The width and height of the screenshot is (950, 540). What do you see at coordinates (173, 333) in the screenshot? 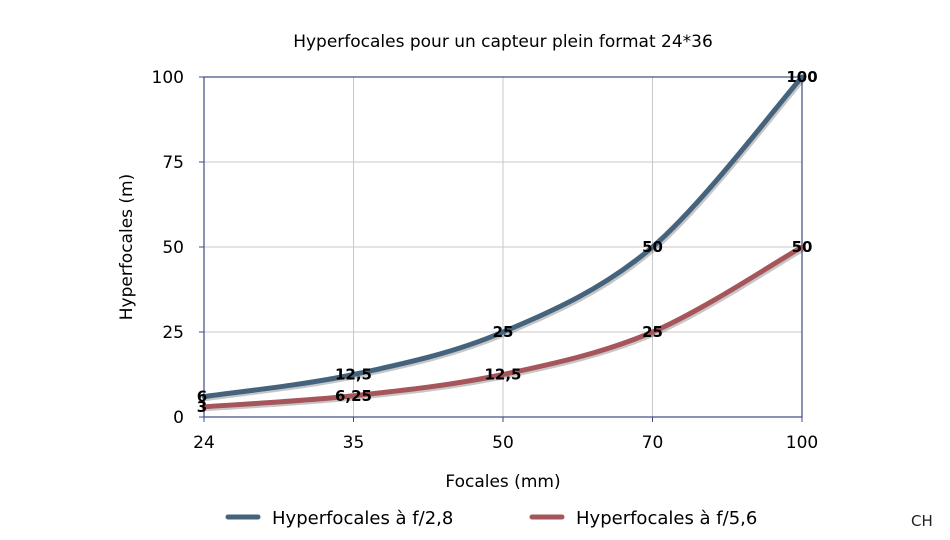
I see `y-tick-label: 25` at bounding box center [173, 333].